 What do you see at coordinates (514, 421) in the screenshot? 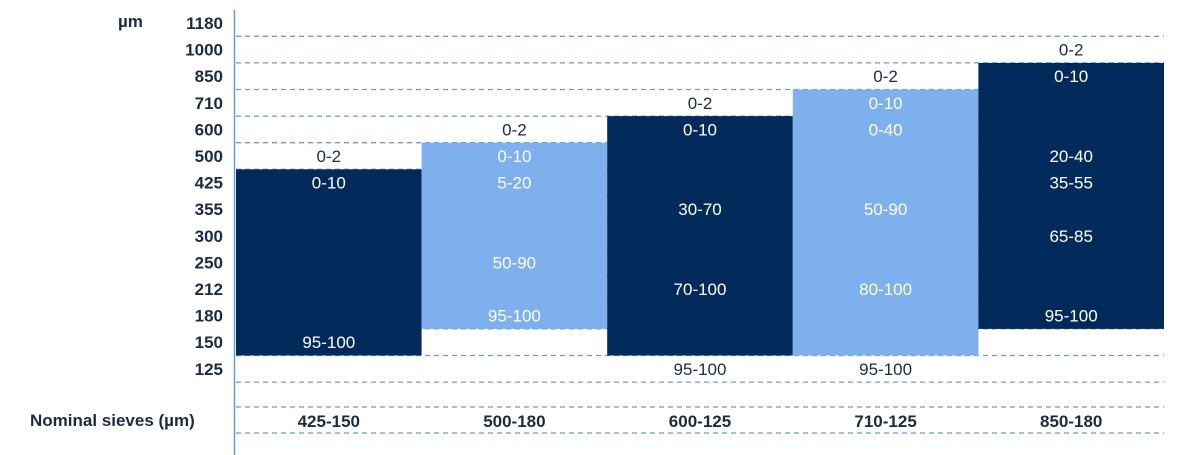
I see `grade-label: 500-180` at bounding box center [514, 421].